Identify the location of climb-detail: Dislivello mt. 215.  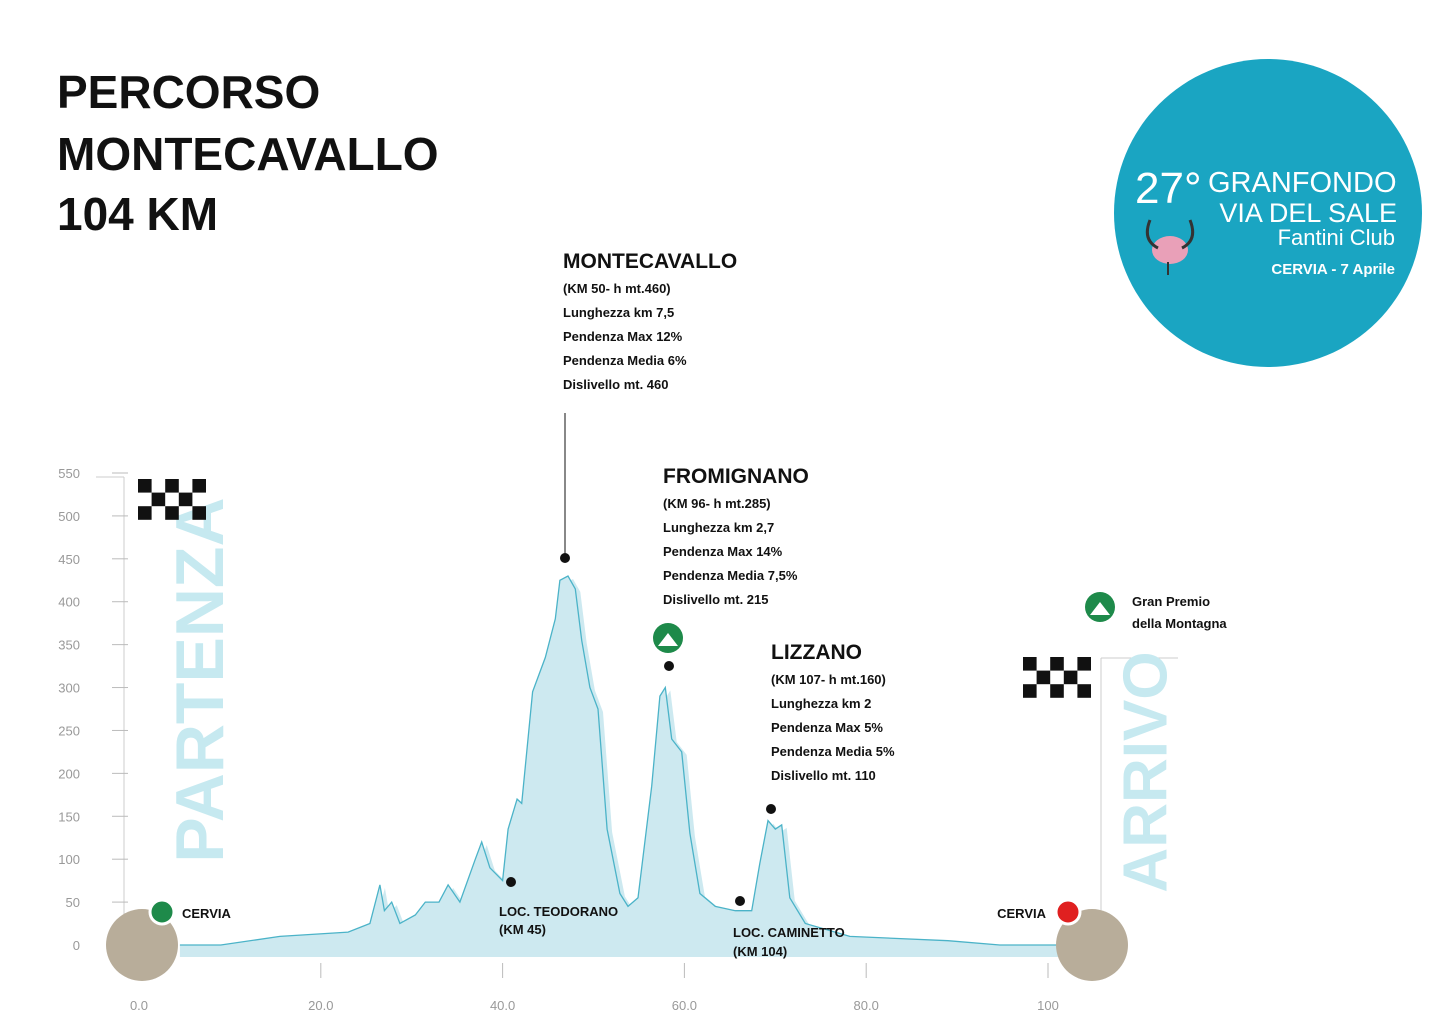
(716, 599).